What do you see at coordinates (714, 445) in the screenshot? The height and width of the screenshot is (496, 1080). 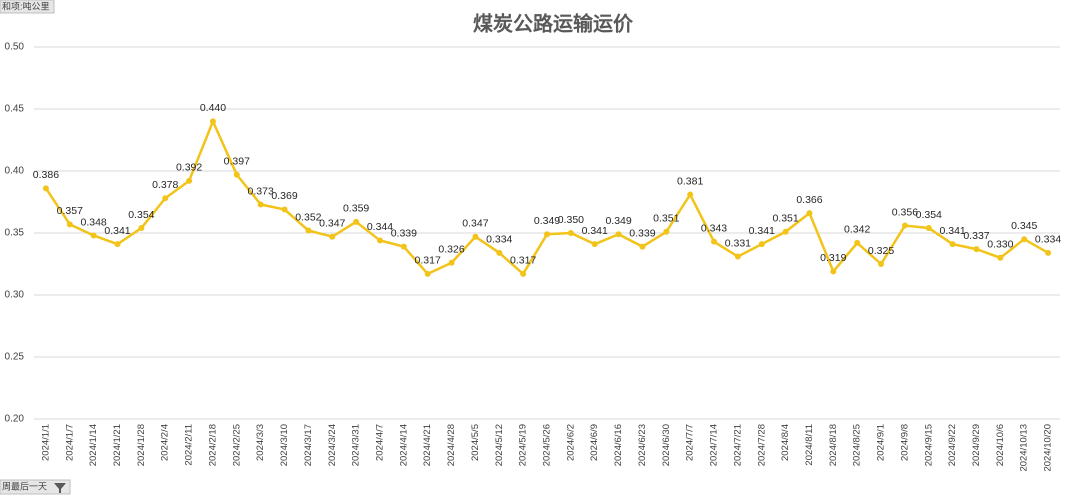 I see `x-tick-label: 2024/7/14` at bounding box center [714, 445].